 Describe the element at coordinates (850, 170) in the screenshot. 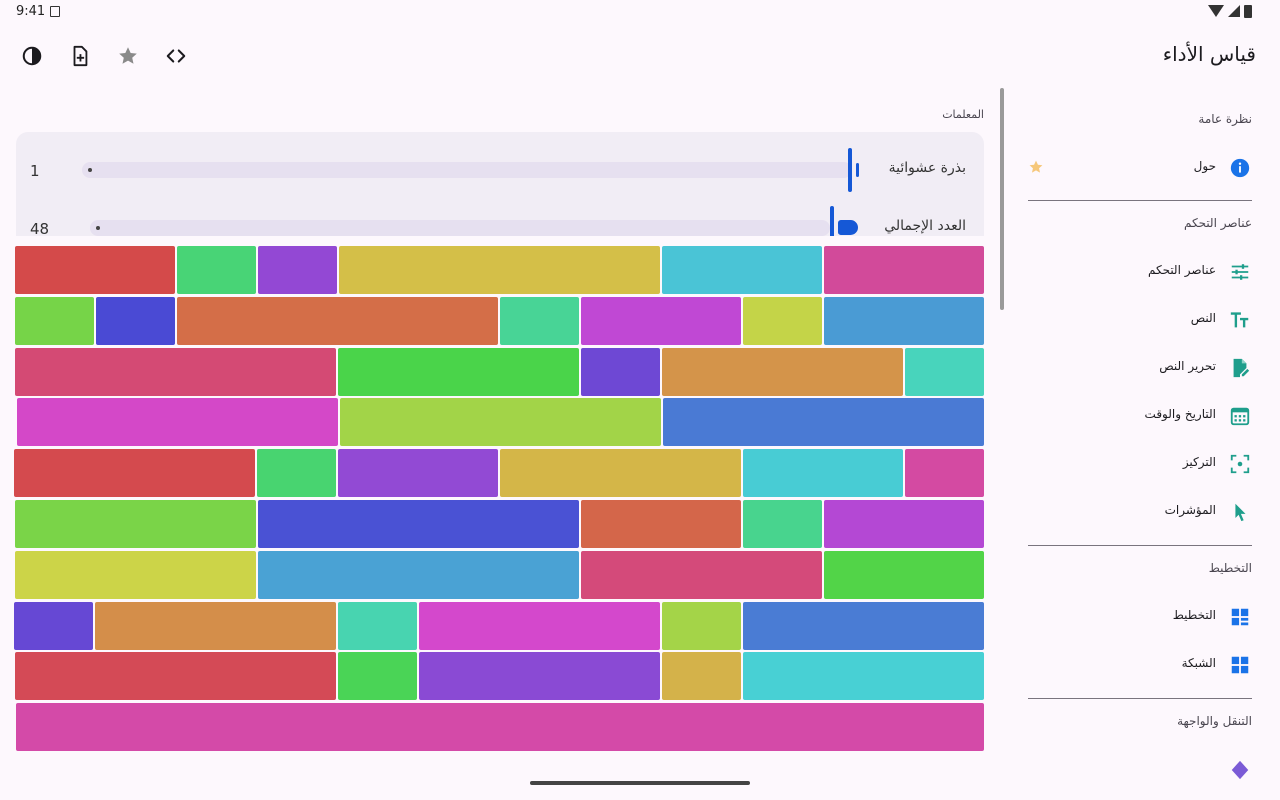

I see `seed-slider-thumb` at that location.